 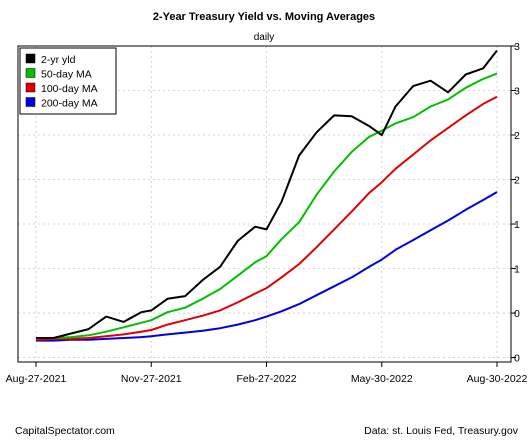 I want to click on legend-box, so click(x=68, y=81).